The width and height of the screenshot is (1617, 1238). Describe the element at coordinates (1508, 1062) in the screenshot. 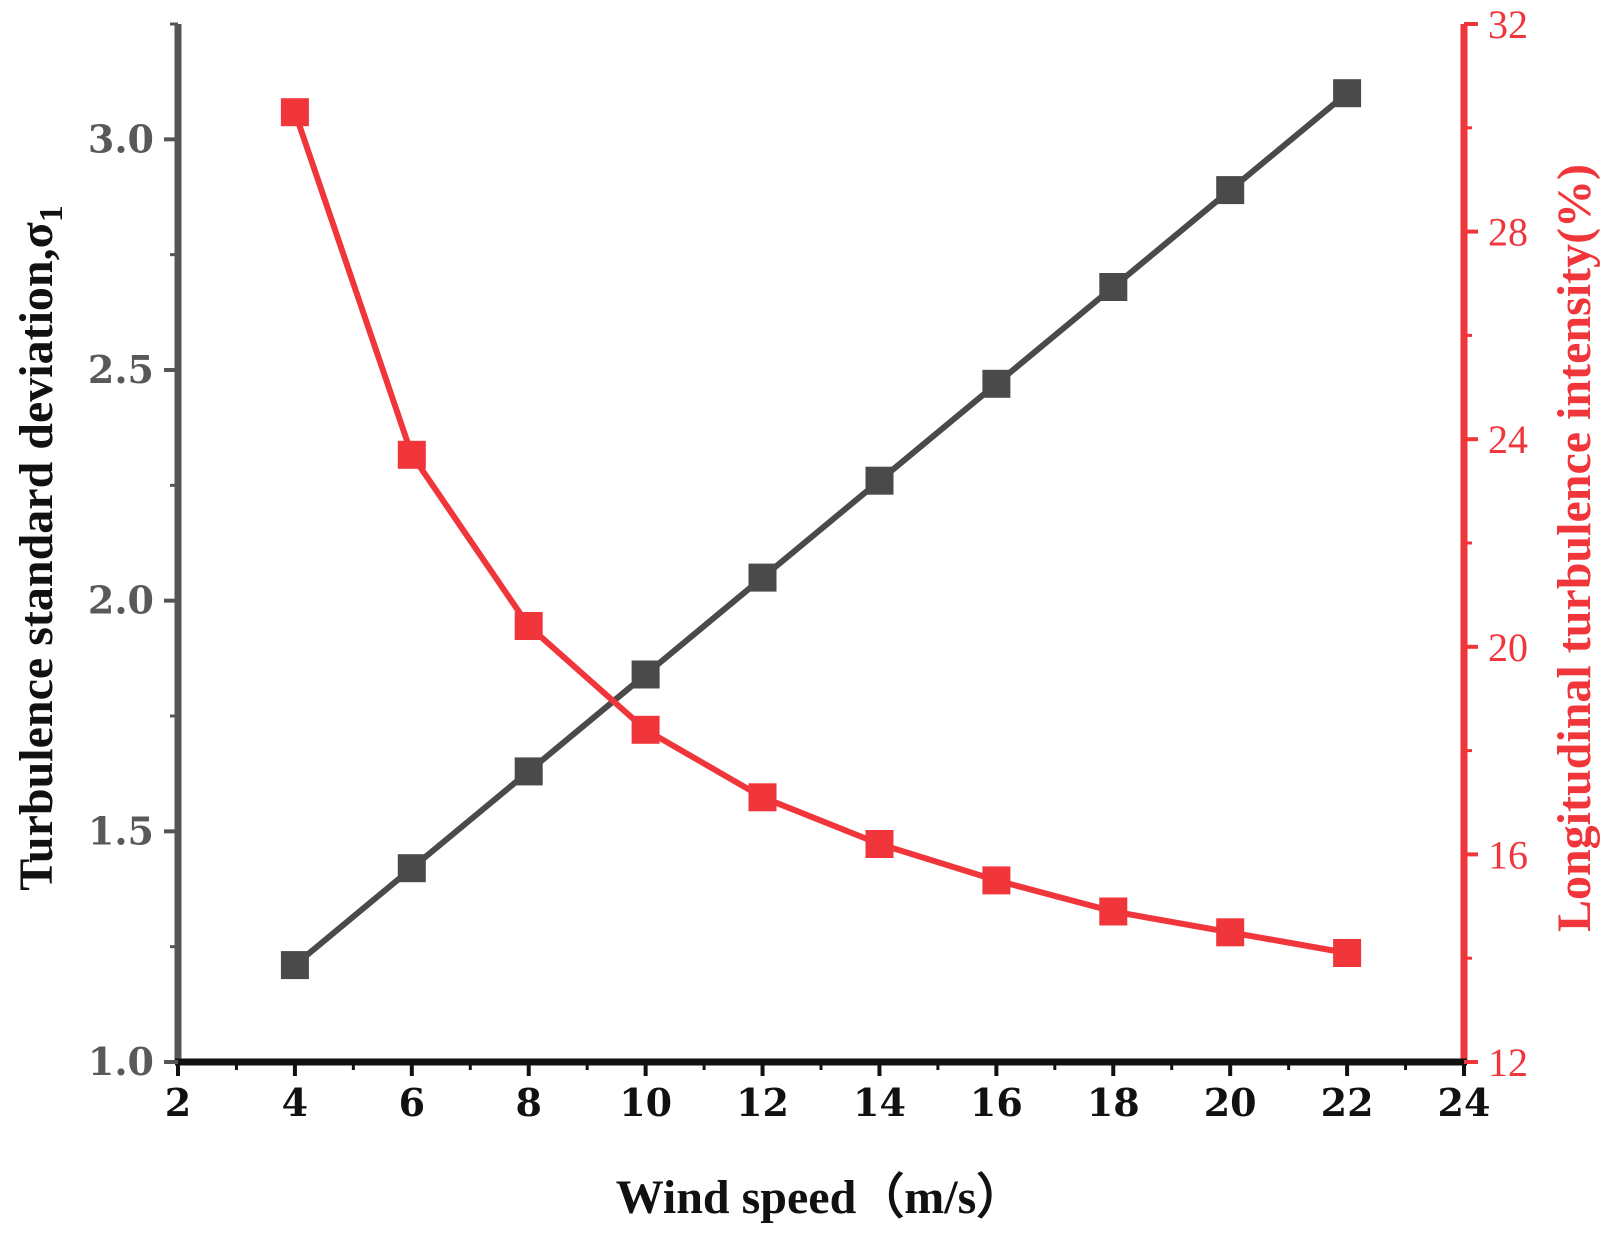

I see `right-tick-label: 12` at that location.